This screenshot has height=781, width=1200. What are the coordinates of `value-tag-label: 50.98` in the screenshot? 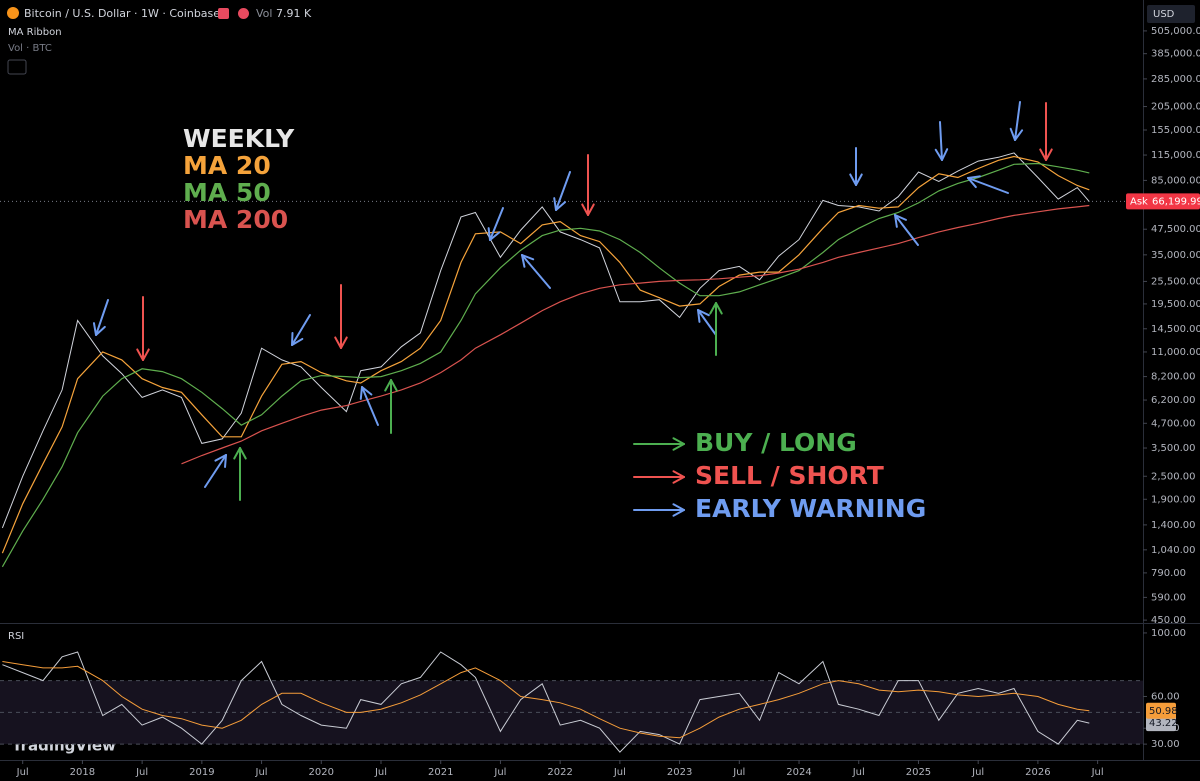 It's located at (1163, 711).